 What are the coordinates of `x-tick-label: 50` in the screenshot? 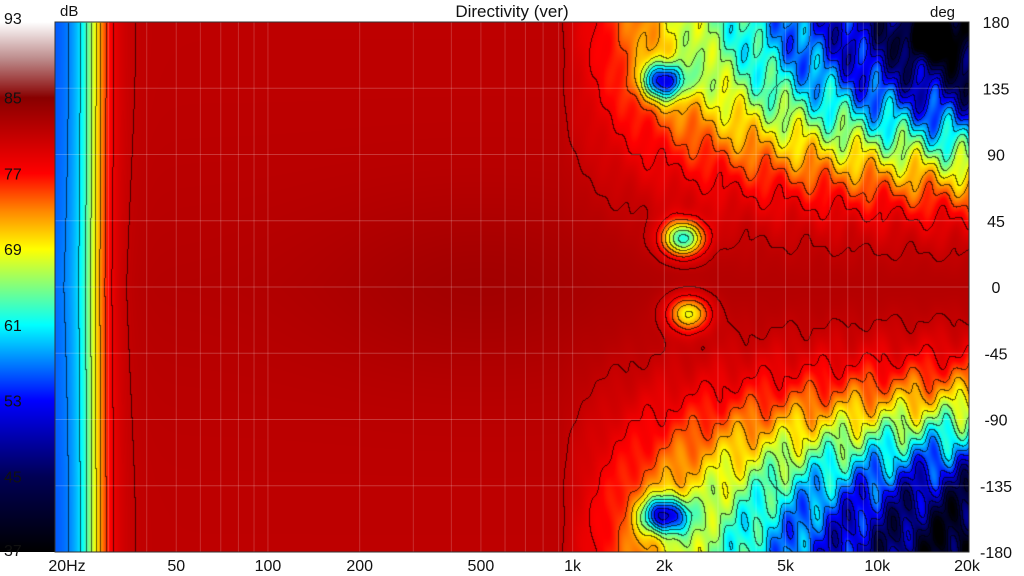 It's located at (176, 566).